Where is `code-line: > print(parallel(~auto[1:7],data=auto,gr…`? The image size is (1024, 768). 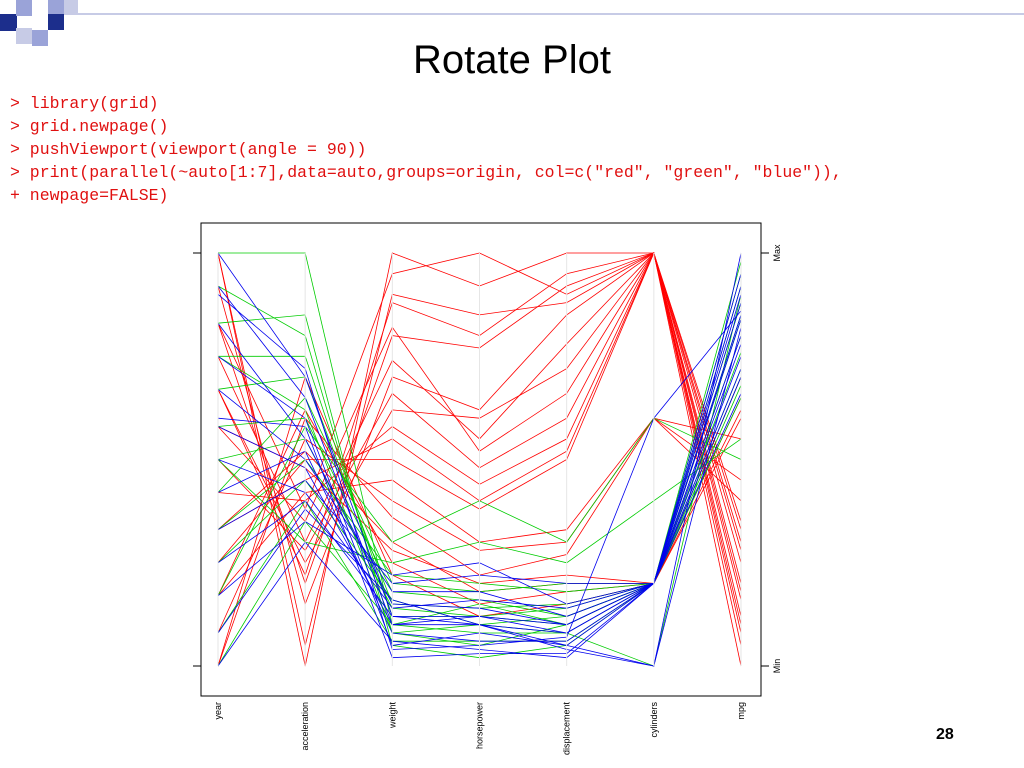
code-line: > print(parallel(~auto[1:7],data=auto,gr… is located at coordinates (426, 172).